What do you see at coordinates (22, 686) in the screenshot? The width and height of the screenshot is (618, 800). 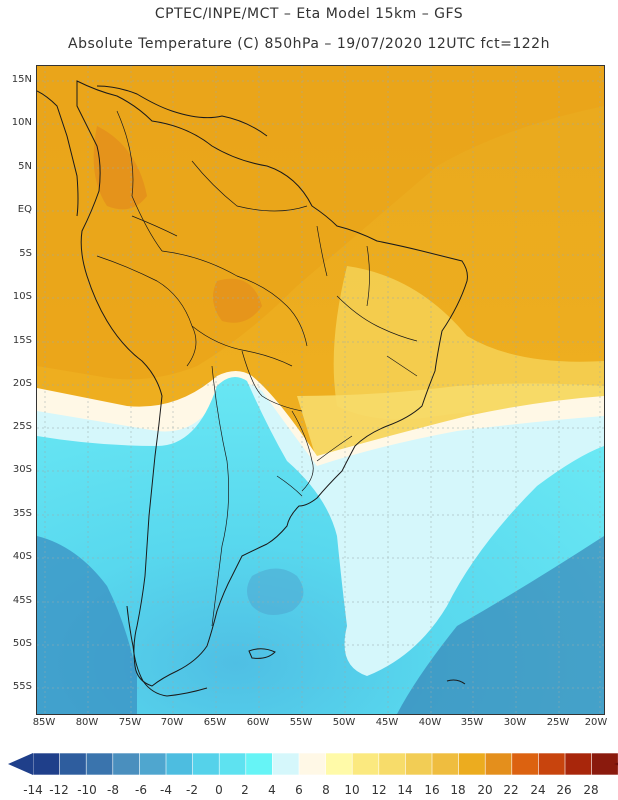 I see `lat-label: 55S` at bounding box center [22, 686].